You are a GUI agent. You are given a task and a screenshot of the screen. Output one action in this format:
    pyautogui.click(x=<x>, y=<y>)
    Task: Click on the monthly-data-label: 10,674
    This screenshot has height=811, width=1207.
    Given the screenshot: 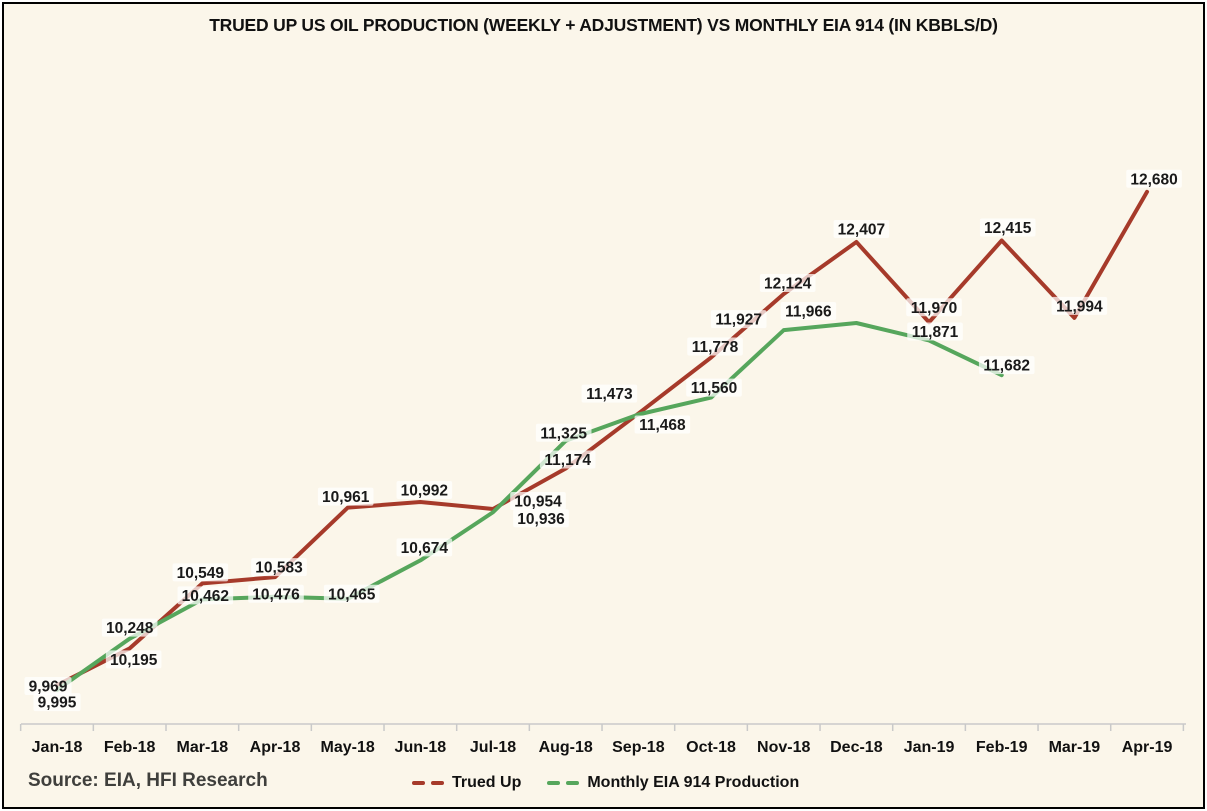 What is the action you would take?
    pyautogui.click(x=425, y=548)
    